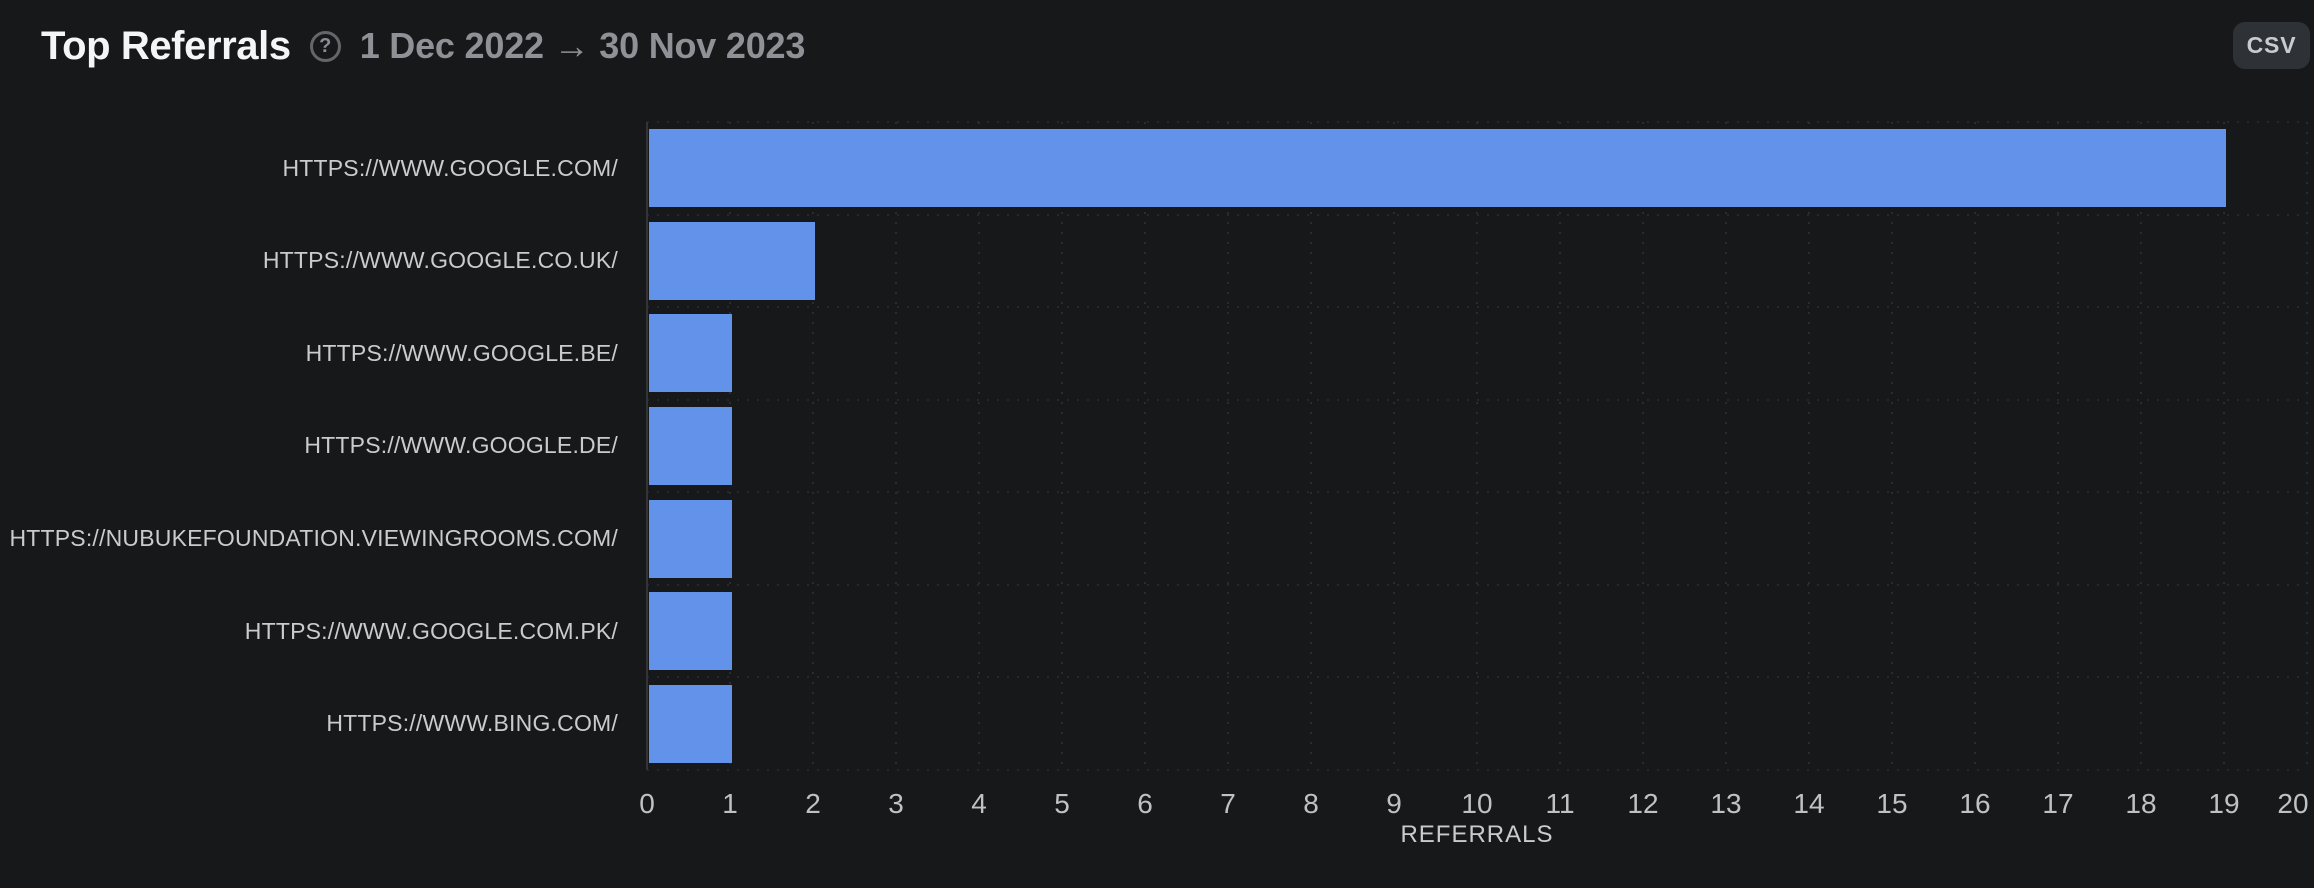 The width and height of the screenshot is (2314, 888). Describe the element at coordinates (1975, 803) in the screenshot. I see `x-tick-label: 16` at that location.